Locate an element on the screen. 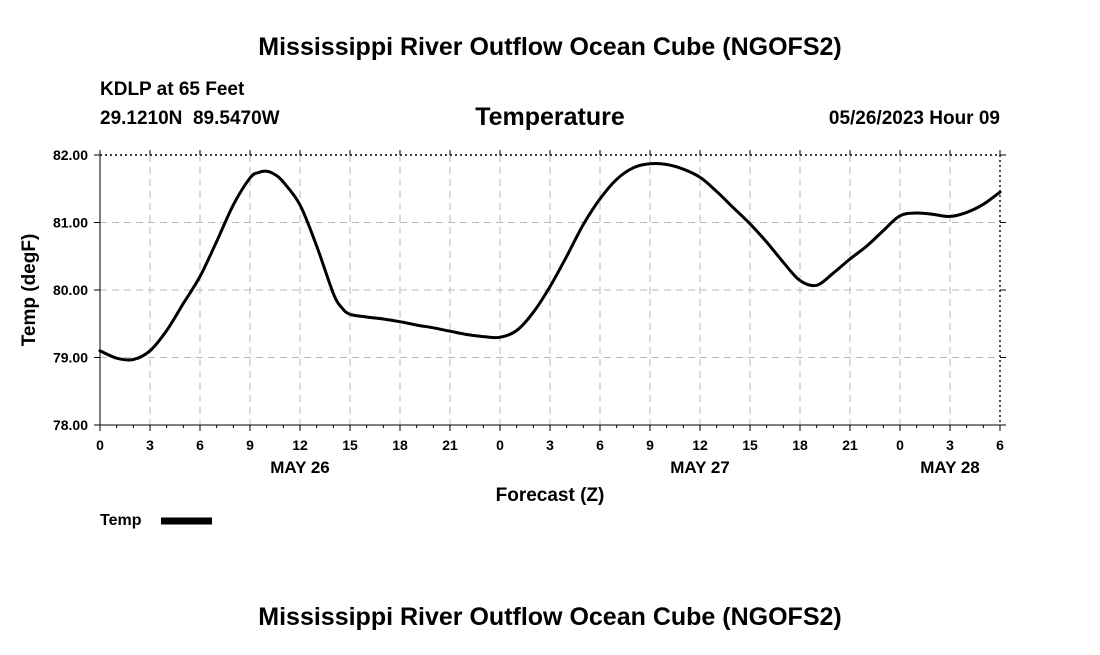 Image resolution: width=1100 pixels, height=655 pixels. x-axis-label: Forecast (Z) is located at coordinates (550, 495).